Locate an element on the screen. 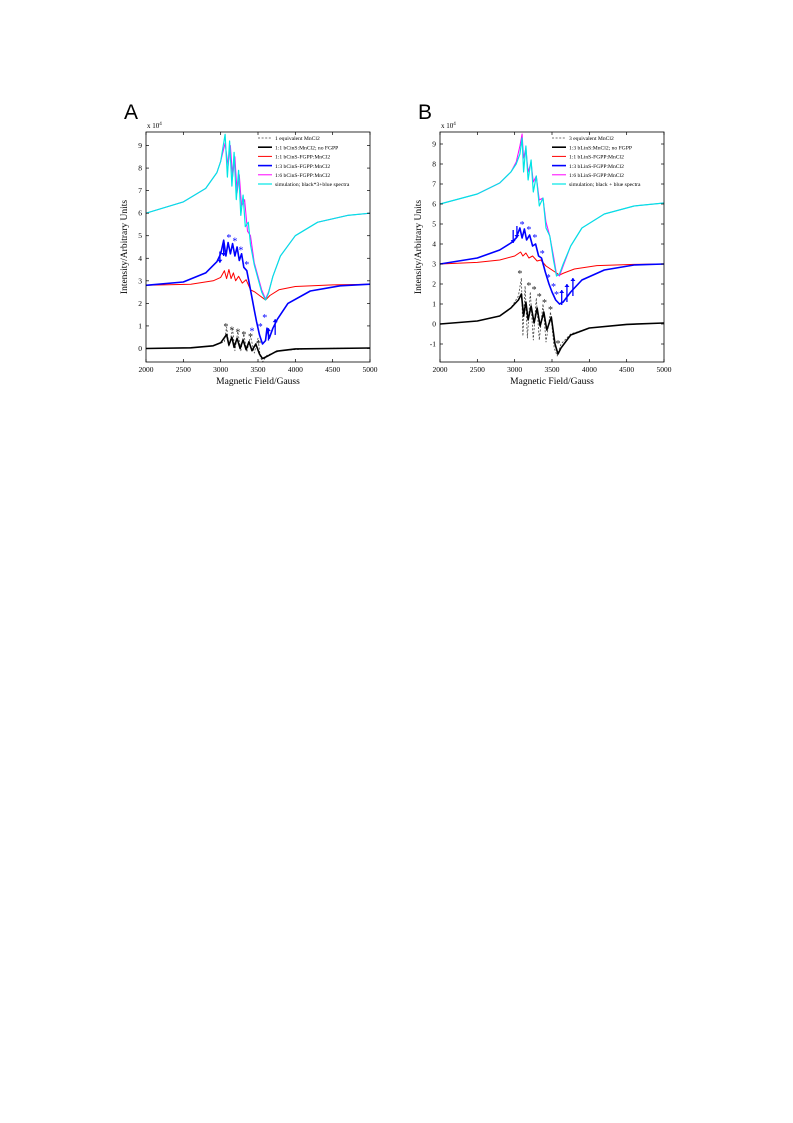 The image size is (793, 1123). legend-label: 1:3 bLinS:MnCl2; no FGPP is located at coordinates (600, 148).